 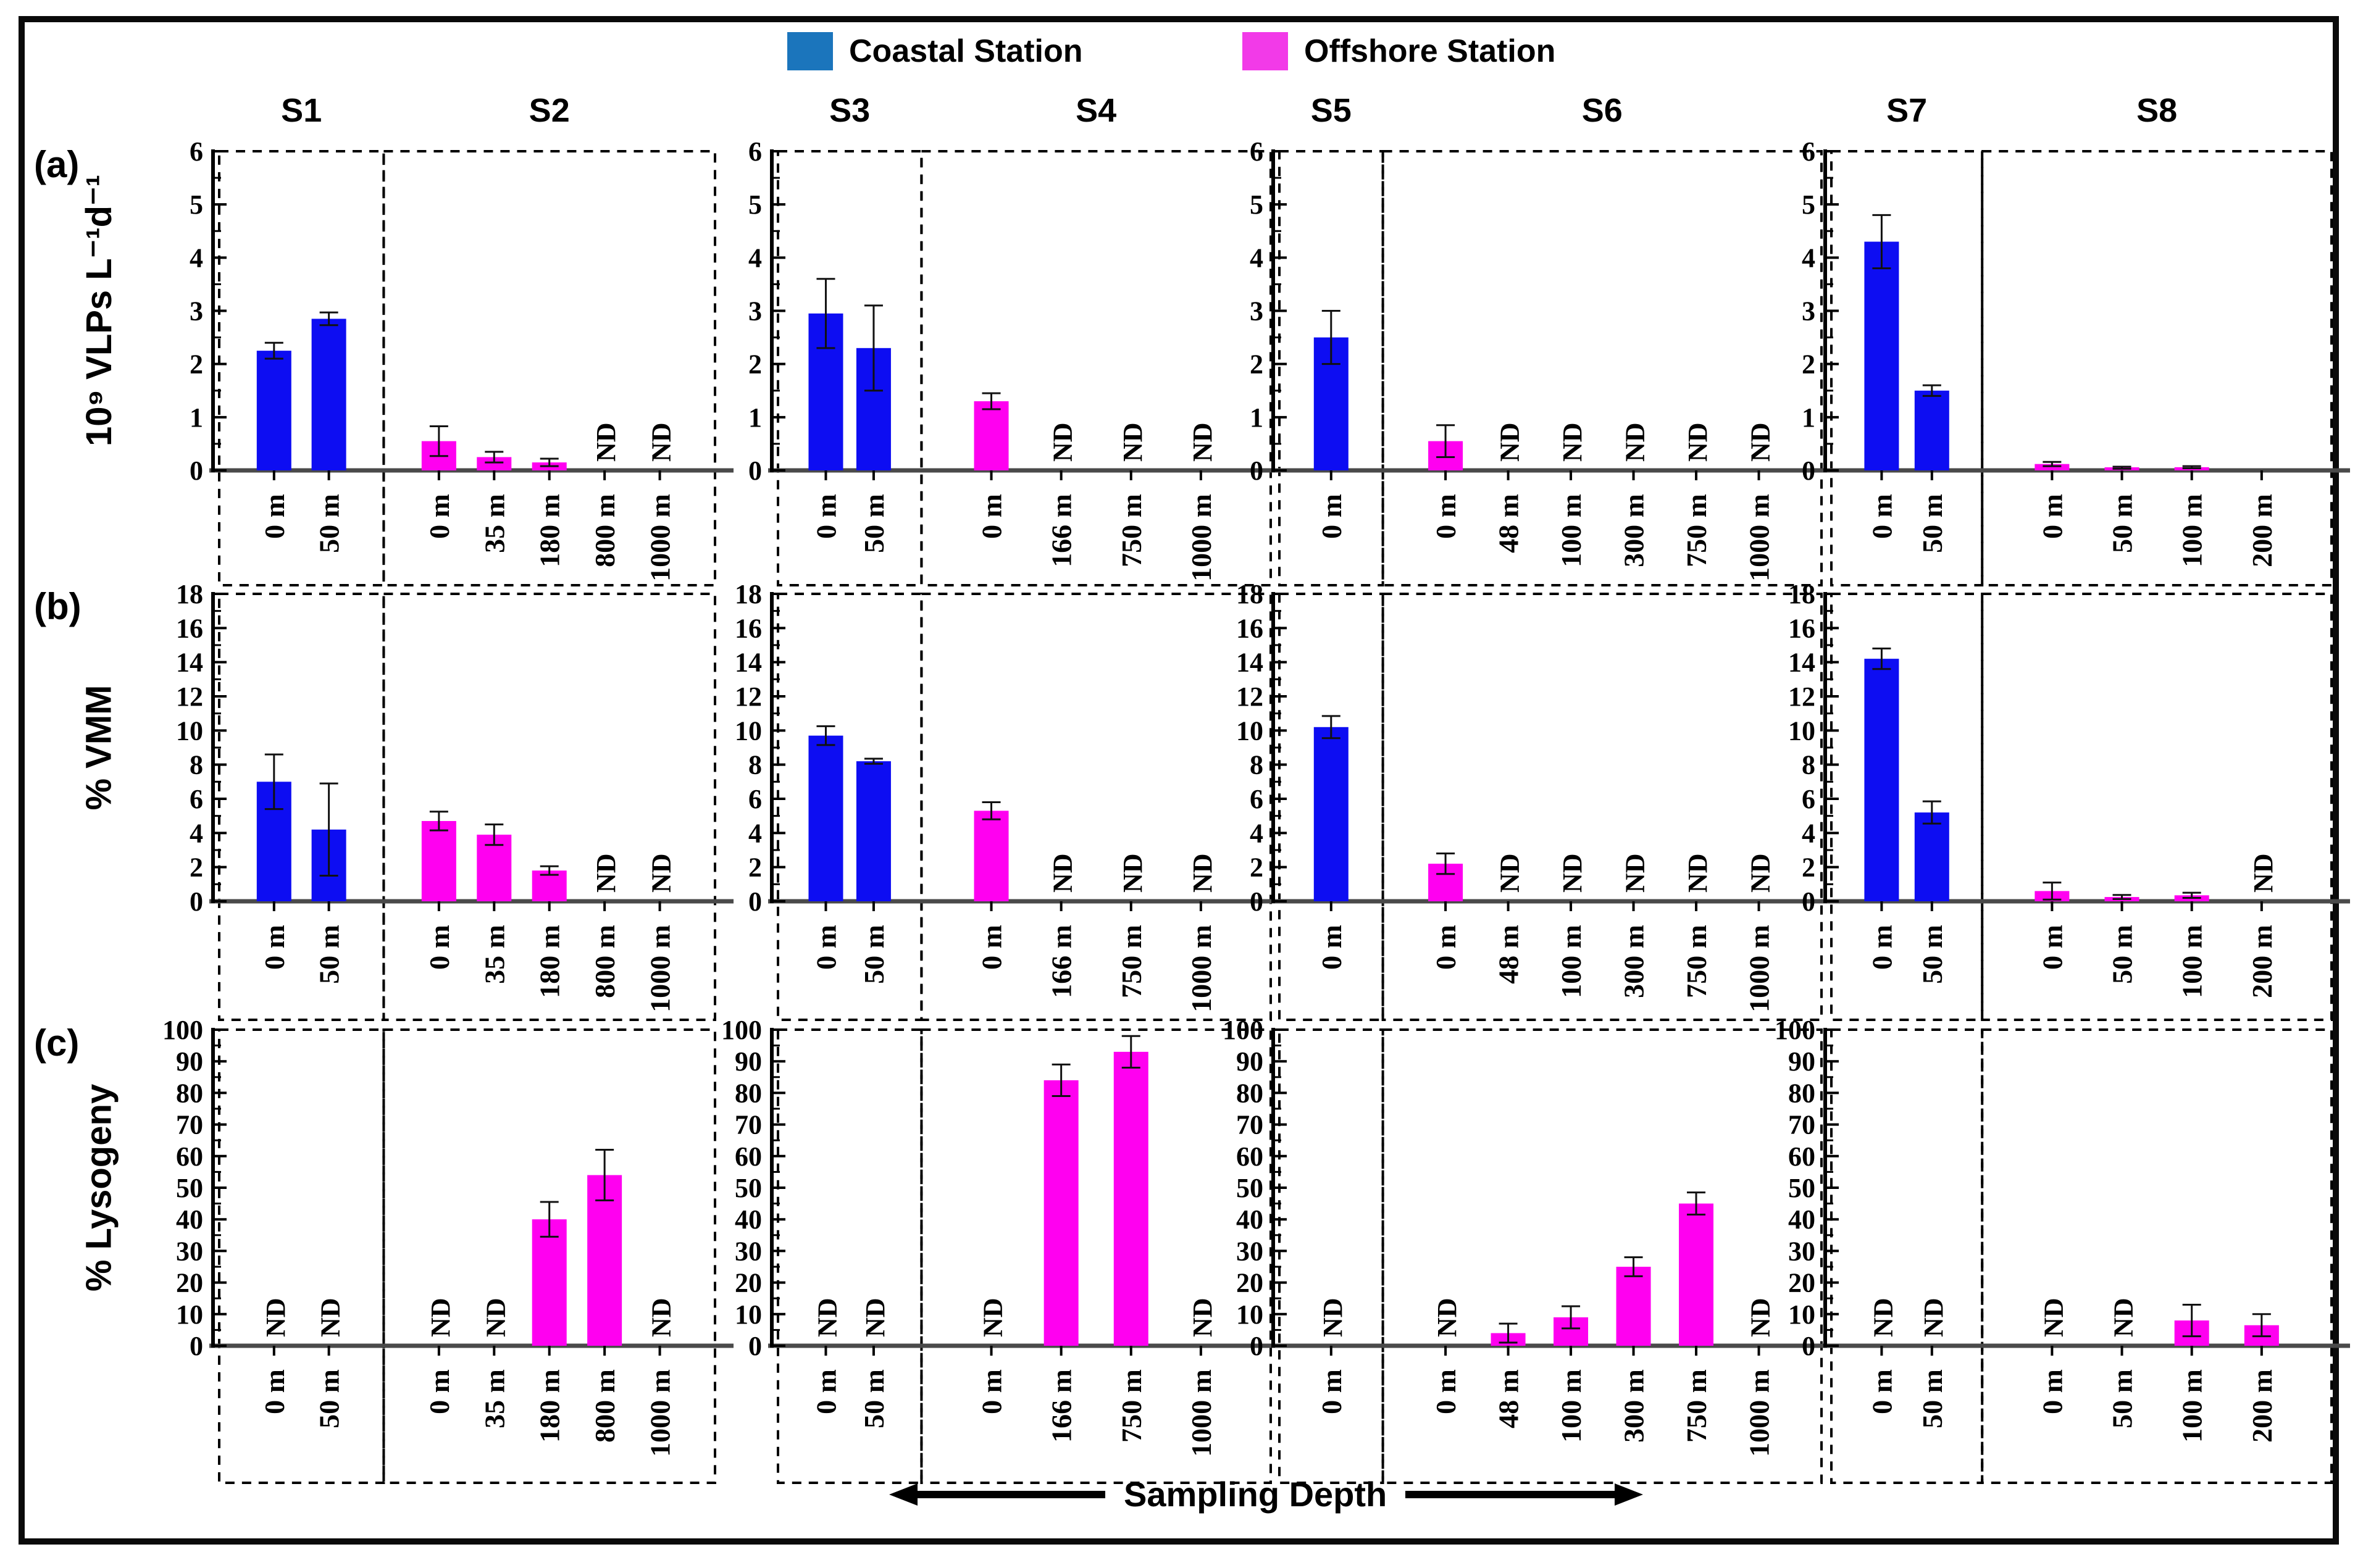 What do you see at coordinates (1266, 1494) in the screenshot?
I see `sampling-depth-caption: Sampling Depth` at bounding box center [1266, 1494].